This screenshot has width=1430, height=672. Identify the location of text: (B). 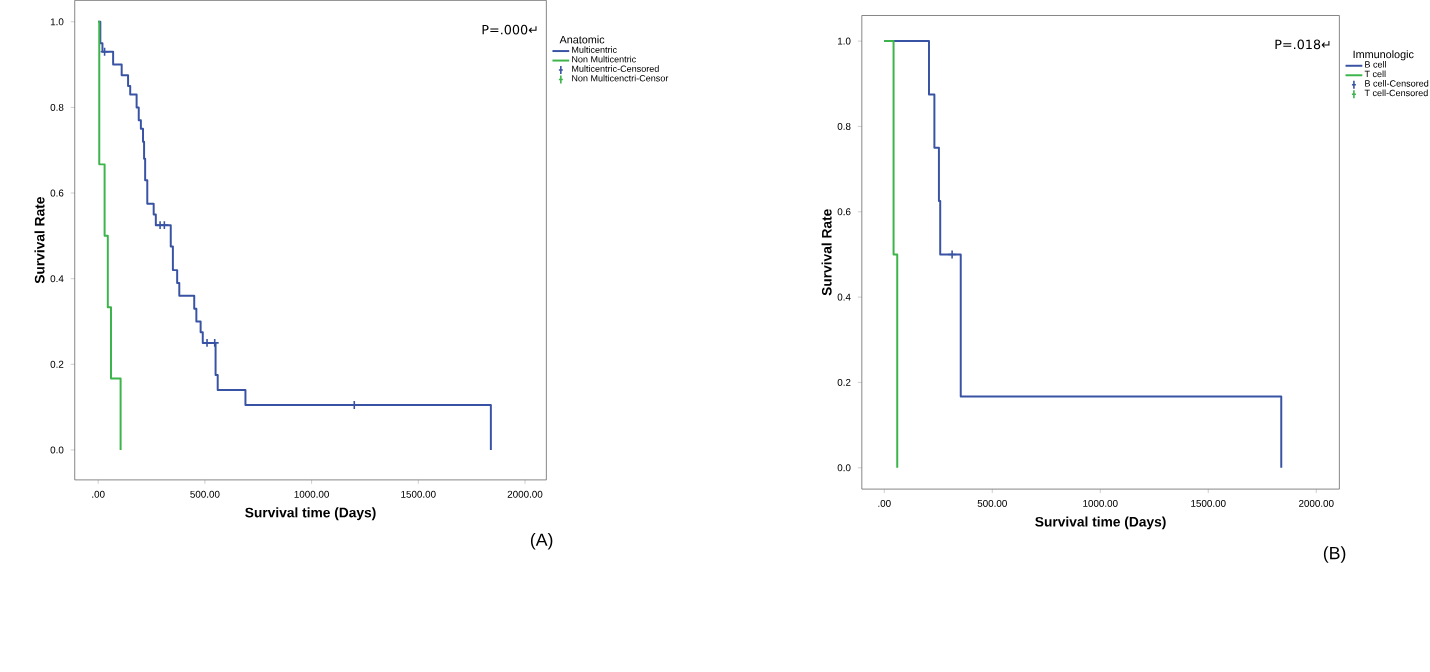
(1334, 554).